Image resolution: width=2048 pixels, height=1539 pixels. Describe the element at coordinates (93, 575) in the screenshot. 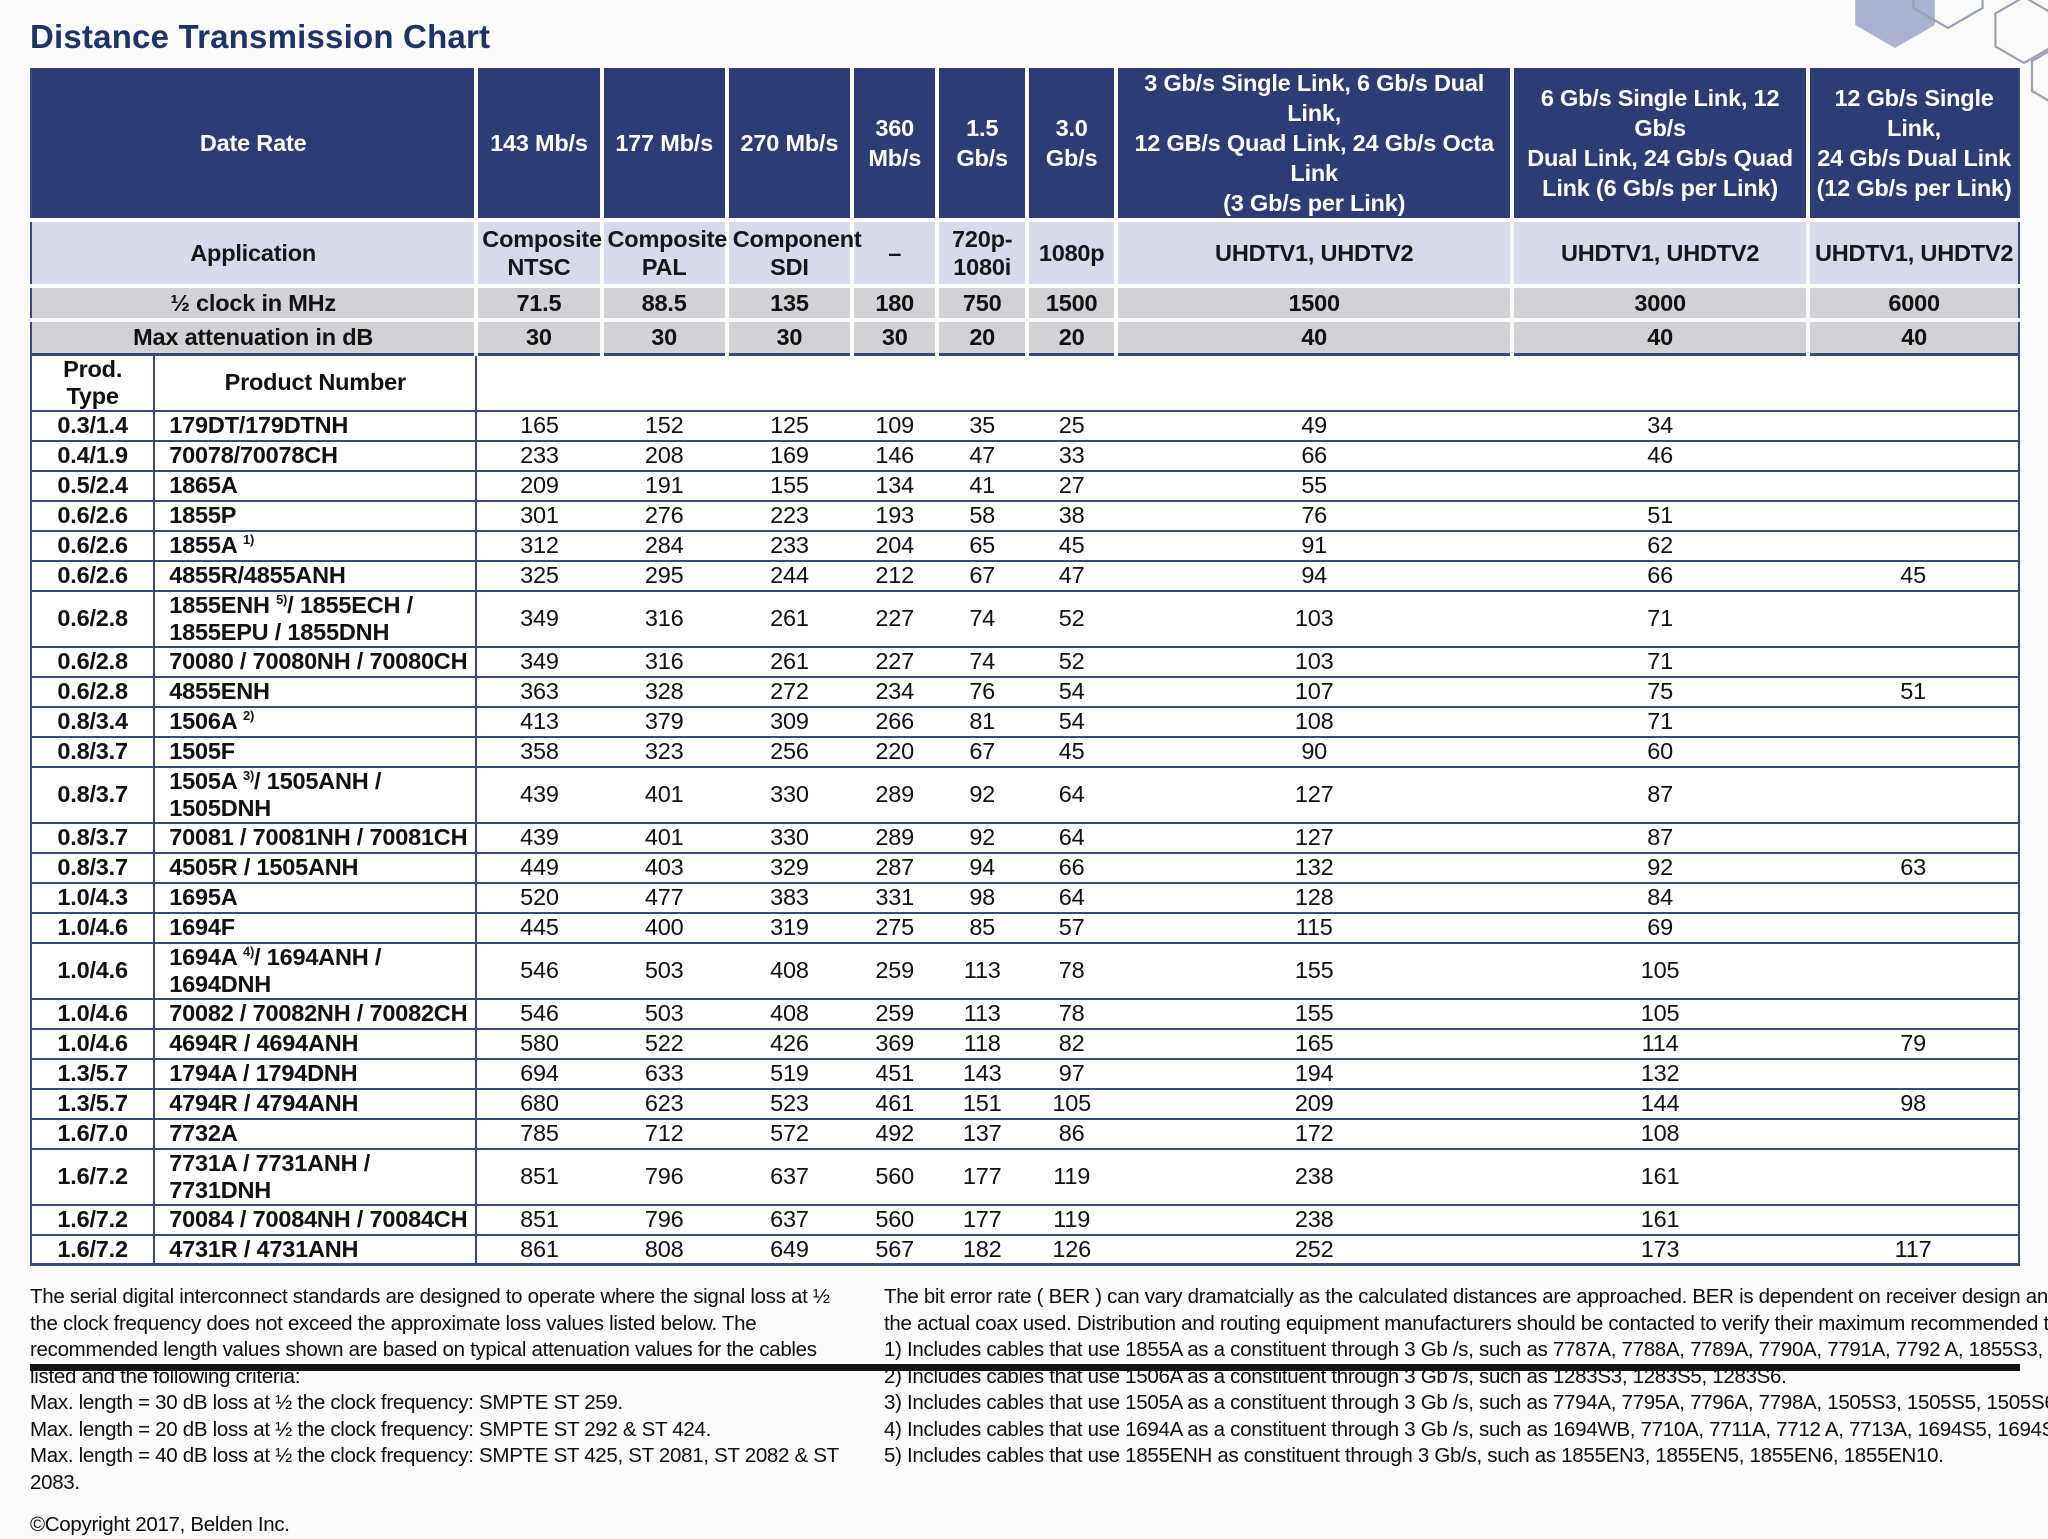

I see `prod-type-cell: 0.6/2.6` at that location.